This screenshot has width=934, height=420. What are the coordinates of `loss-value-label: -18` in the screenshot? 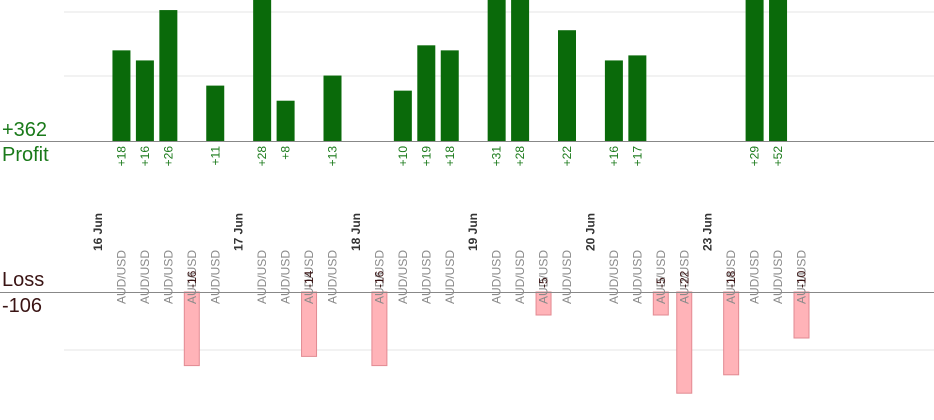 It's located at (731, 279).